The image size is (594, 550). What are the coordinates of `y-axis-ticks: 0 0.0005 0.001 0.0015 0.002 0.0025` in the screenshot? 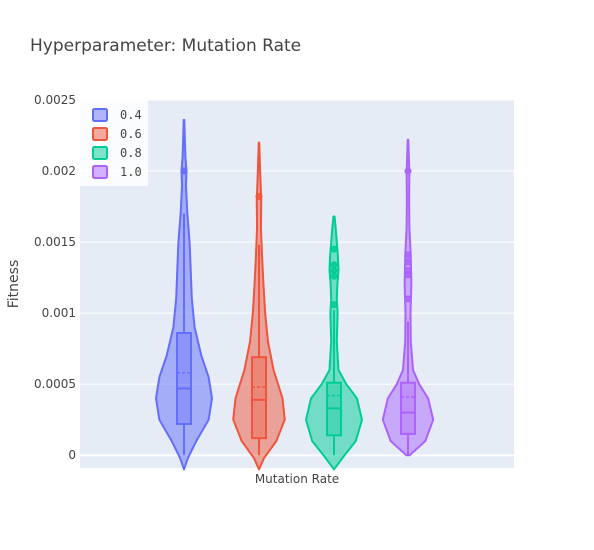 It's located at (55, 277).